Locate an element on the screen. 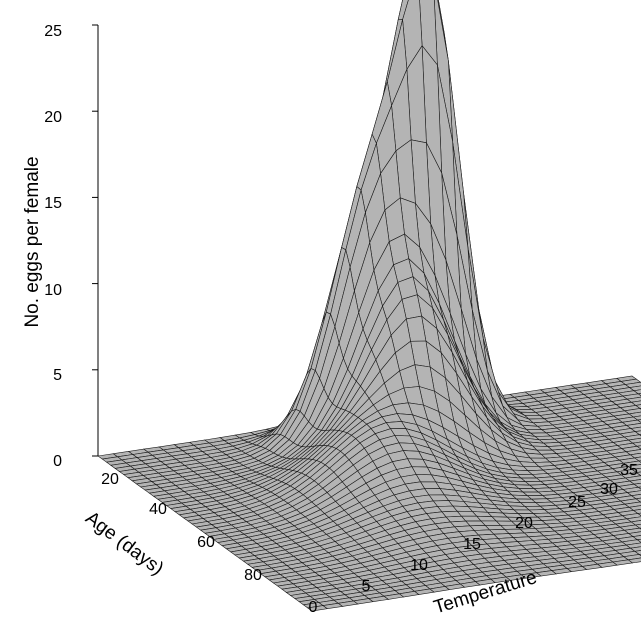 This screenshot has height=627, width=641. age-axis-label: Age (days) is located at coordinates (124, 544).